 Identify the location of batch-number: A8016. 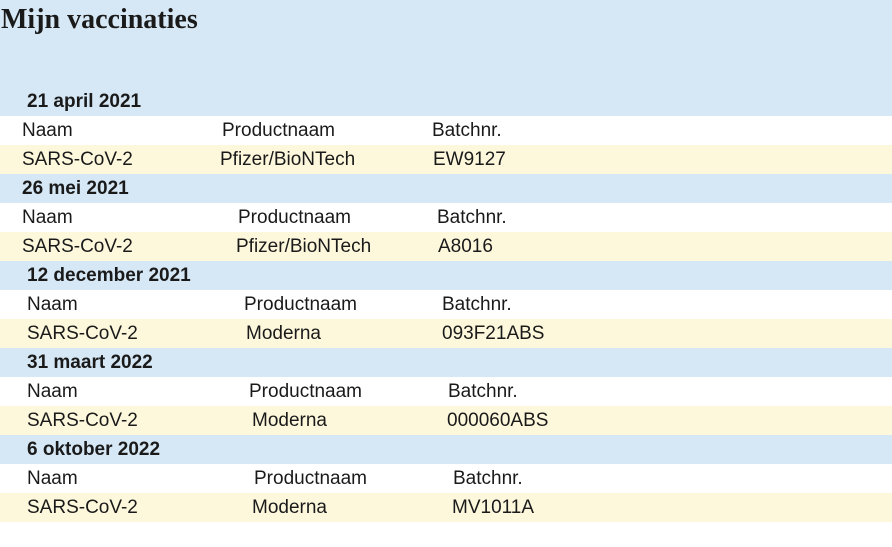
(465, 246).